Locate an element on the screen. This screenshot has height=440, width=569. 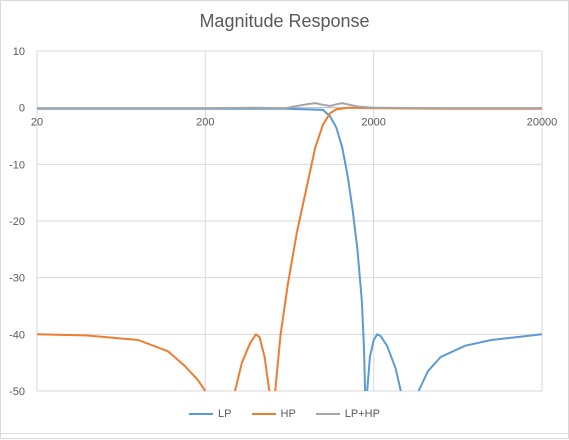
x-tick-label: 20000 is located at coordinates (542, 123).